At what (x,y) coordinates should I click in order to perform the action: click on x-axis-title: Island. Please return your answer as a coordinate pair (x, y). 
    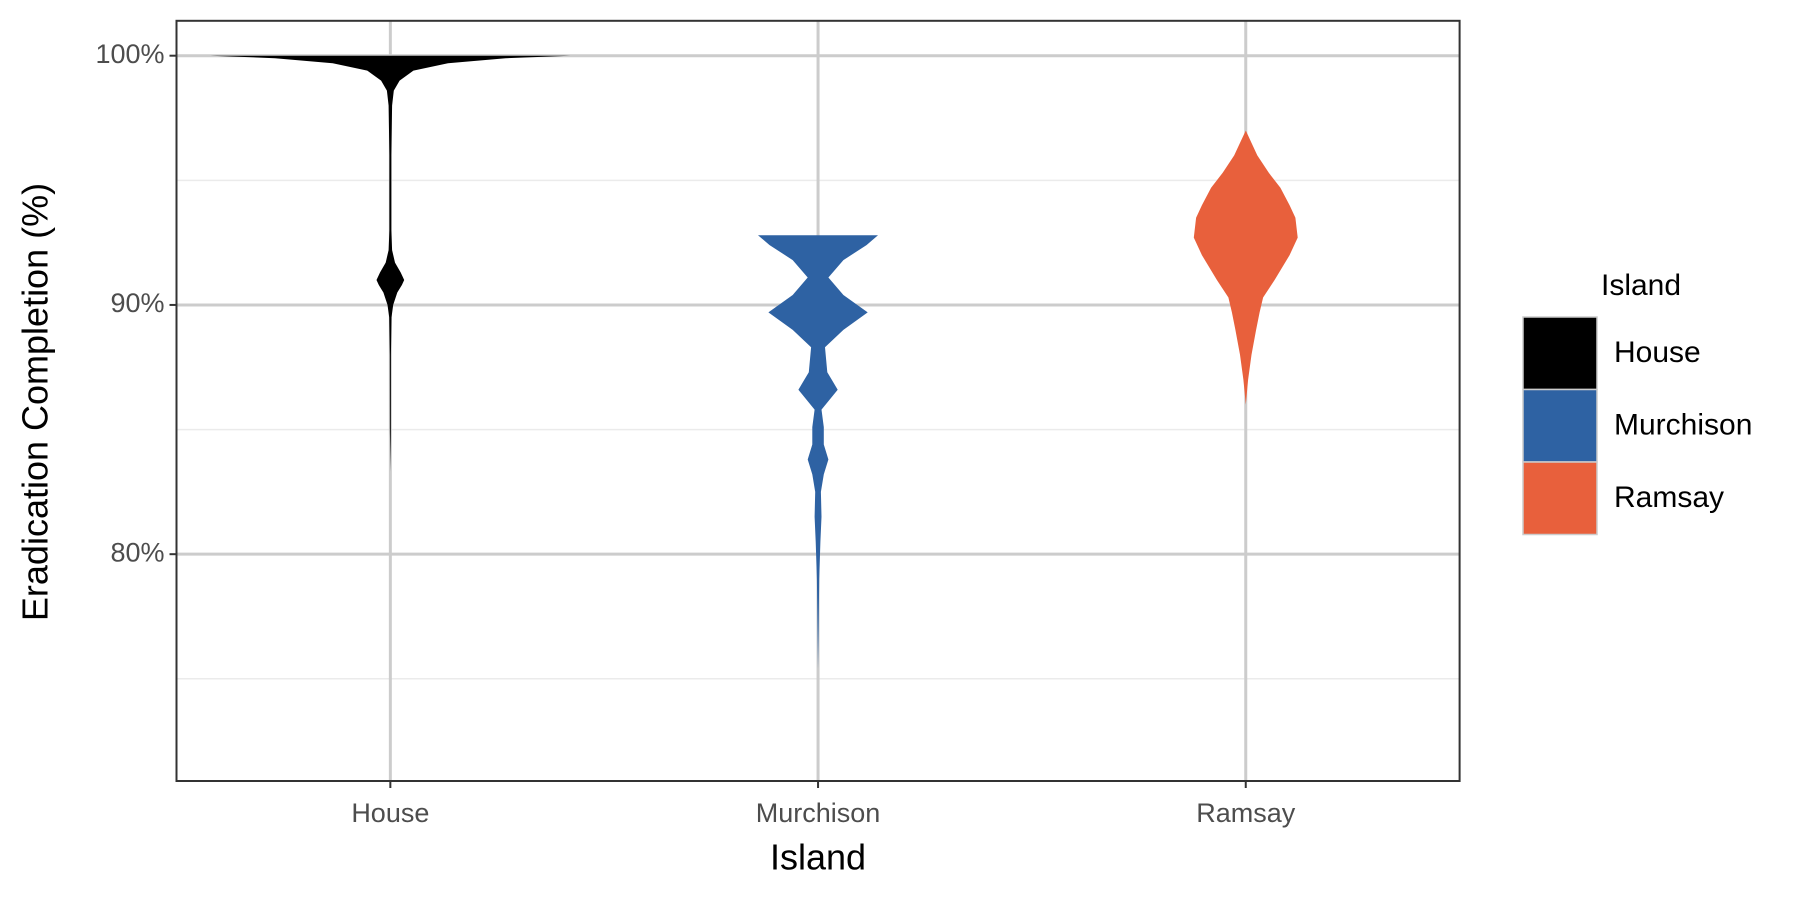
    Looking at the image, I should click on (818, 857).